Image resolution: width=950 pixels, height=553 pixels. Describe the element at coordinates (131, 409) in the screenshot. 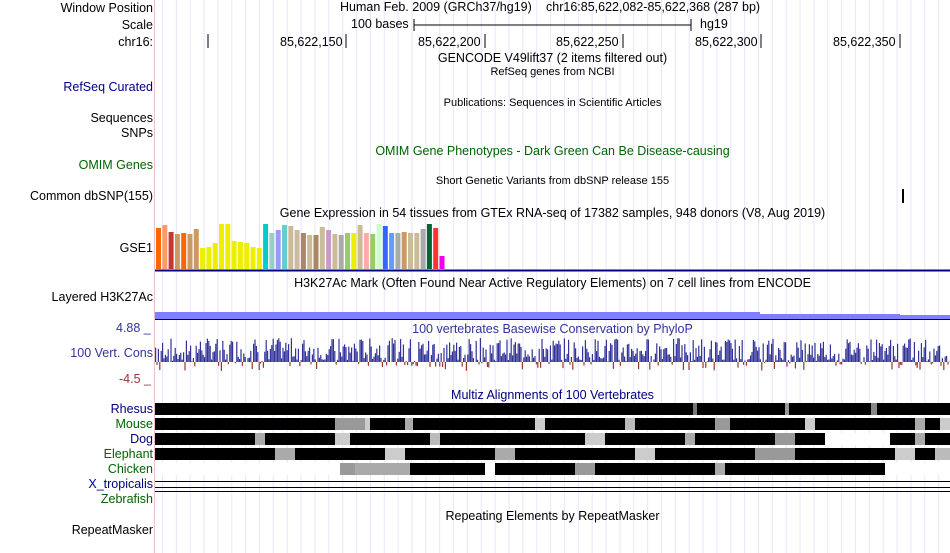

I see `species-label-rhesus: Rhesus` at that location.